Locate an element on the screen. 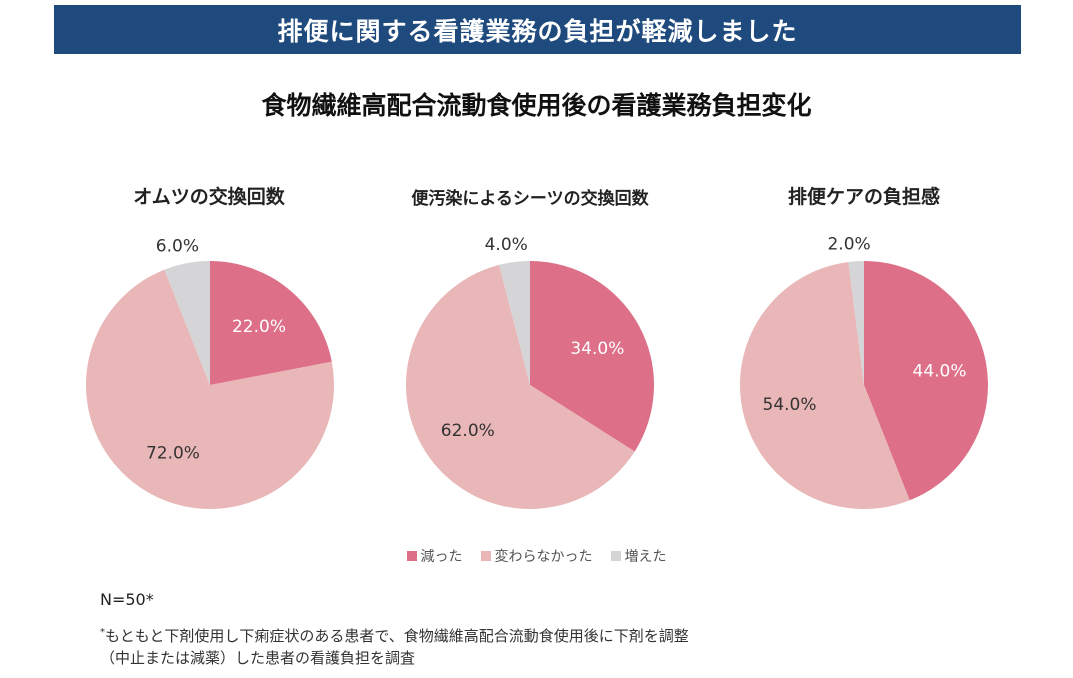  legend-swatch-decreased is located at coordinates (411, 556).